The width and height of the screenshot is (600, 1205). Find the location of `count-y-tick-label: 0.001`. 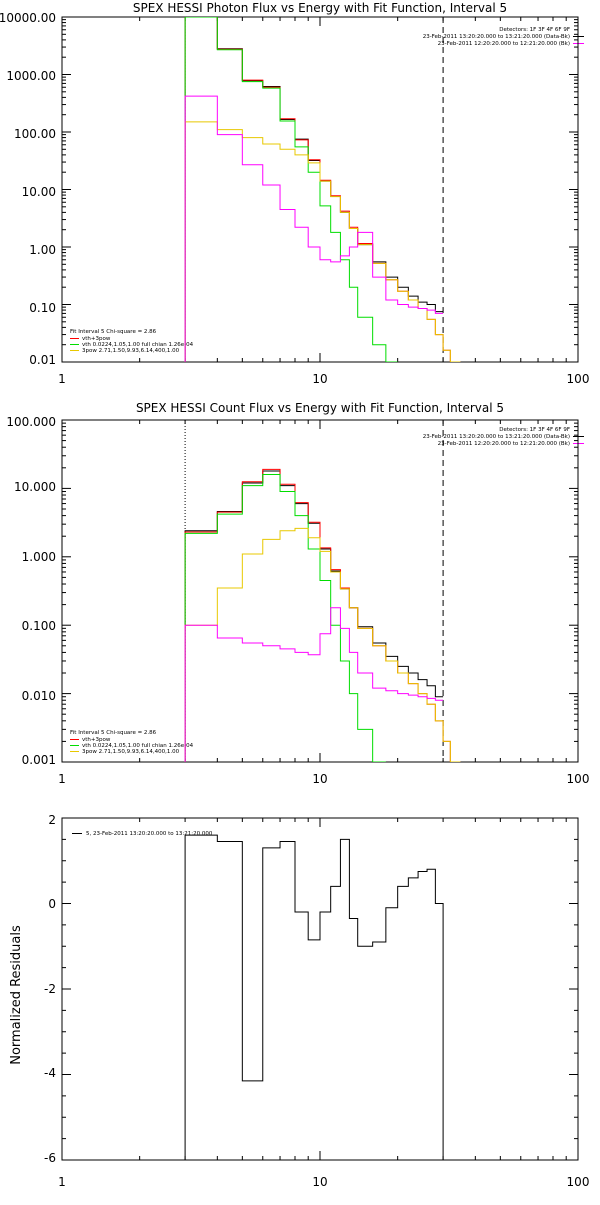

count-y-tick-label: 0.001 is located at coordinates (39, 760).